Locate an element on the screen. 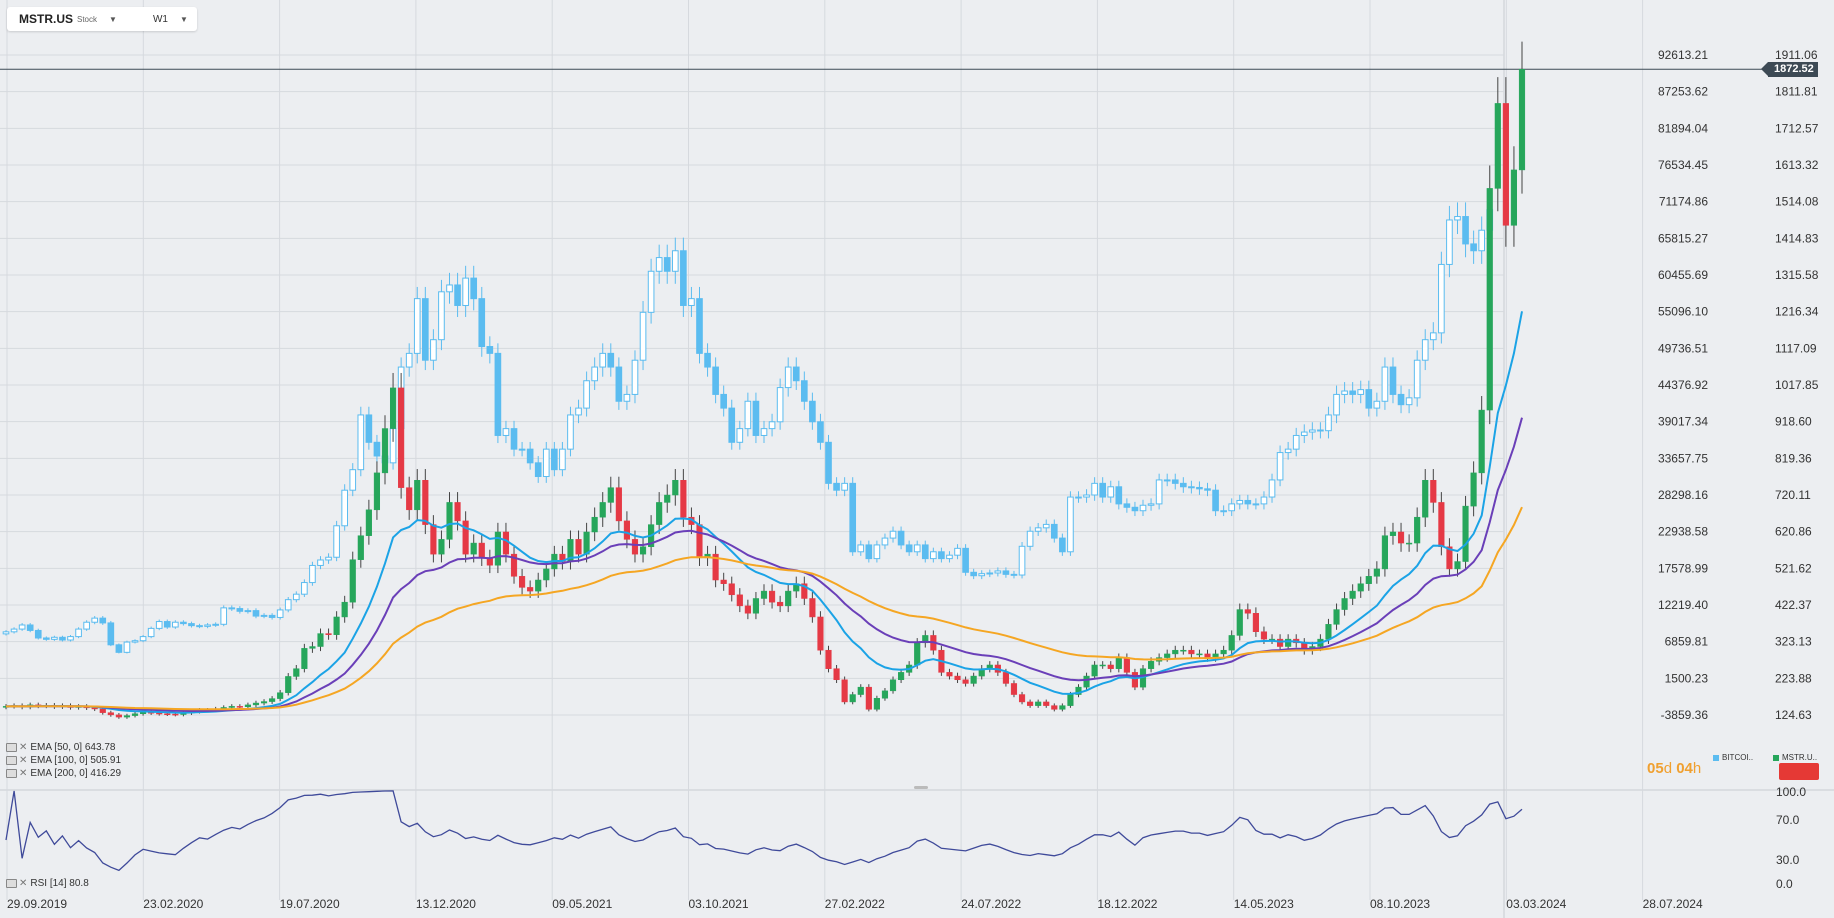 The image size is (1834, 918). y-tick-left: 33657.75 is located at coordinates (1683, 458).